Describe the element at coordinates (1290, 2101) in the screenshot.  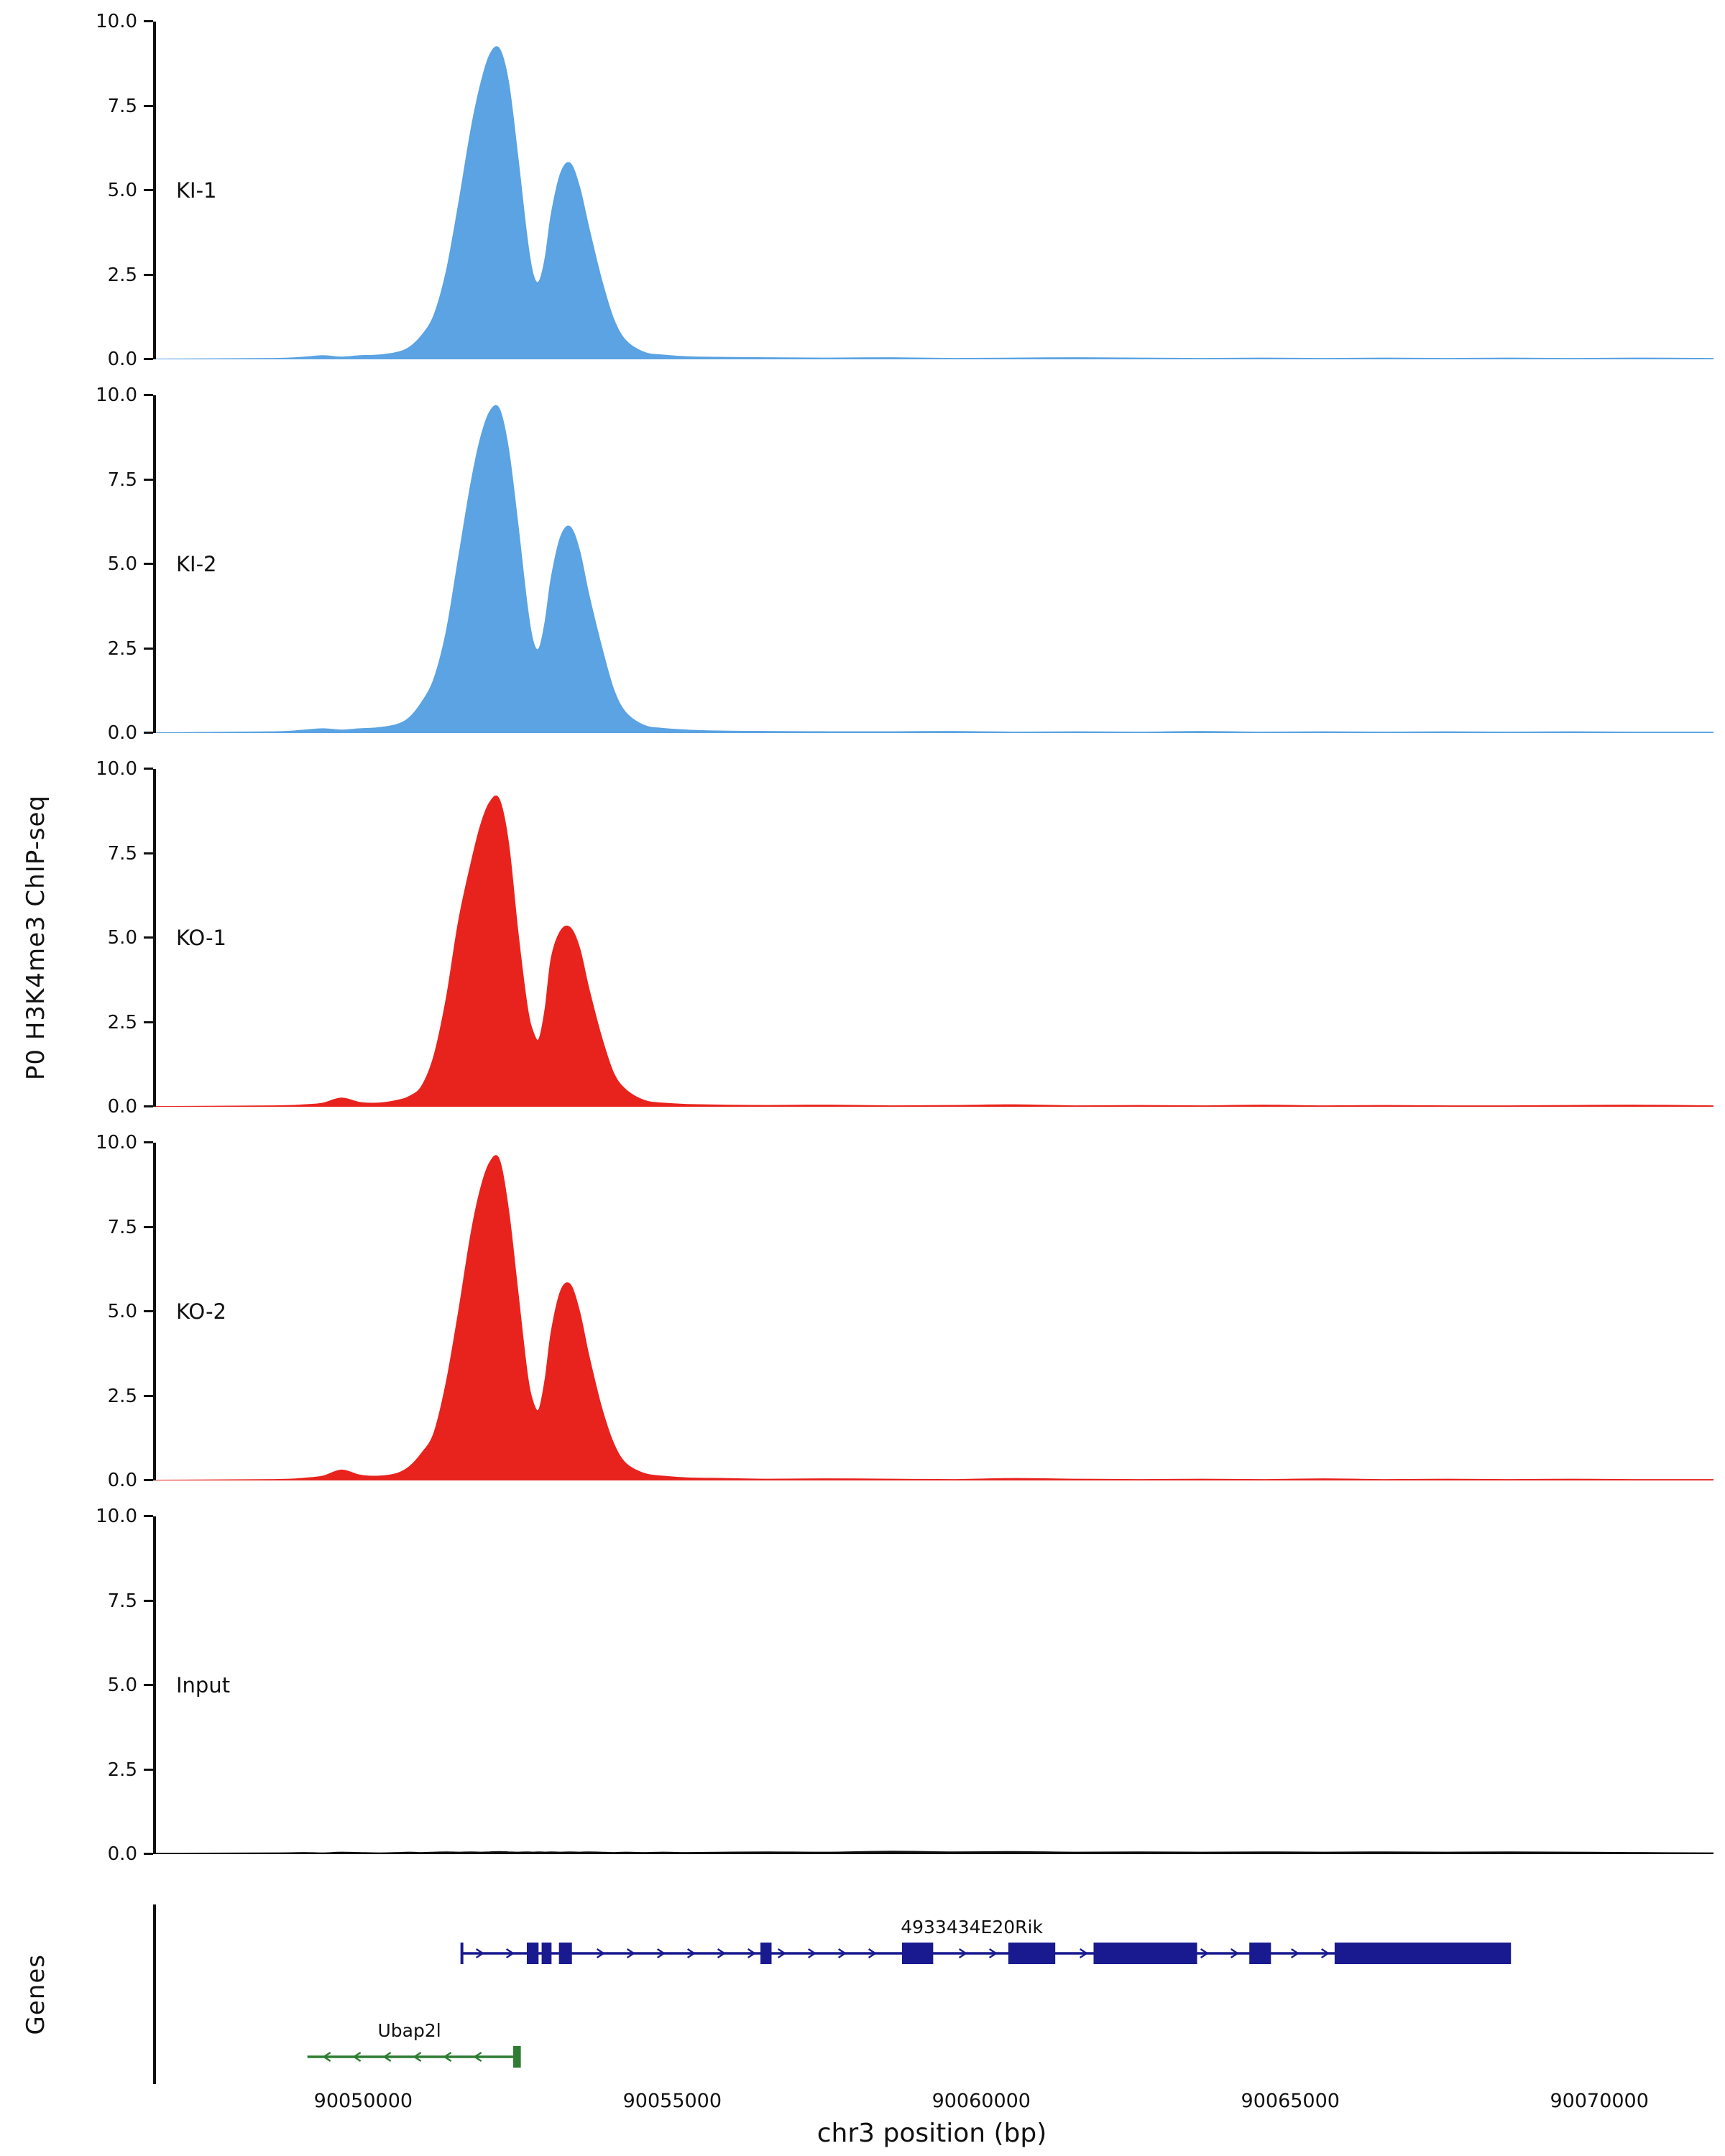
I see `x-tick-label: 90065000` at that location.